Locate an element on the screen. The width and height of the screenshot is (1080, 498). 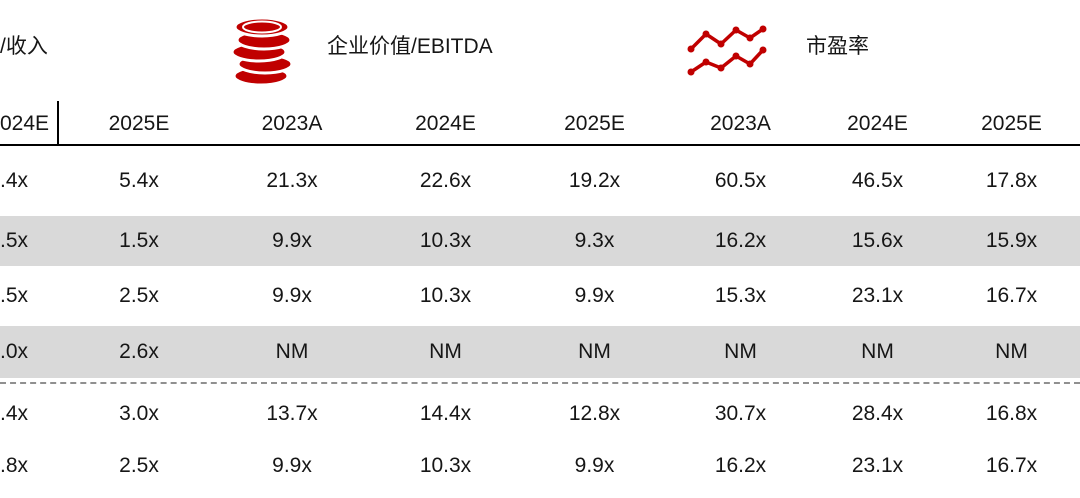
table-cell: 2.6x is located at coordinates (139, 351).